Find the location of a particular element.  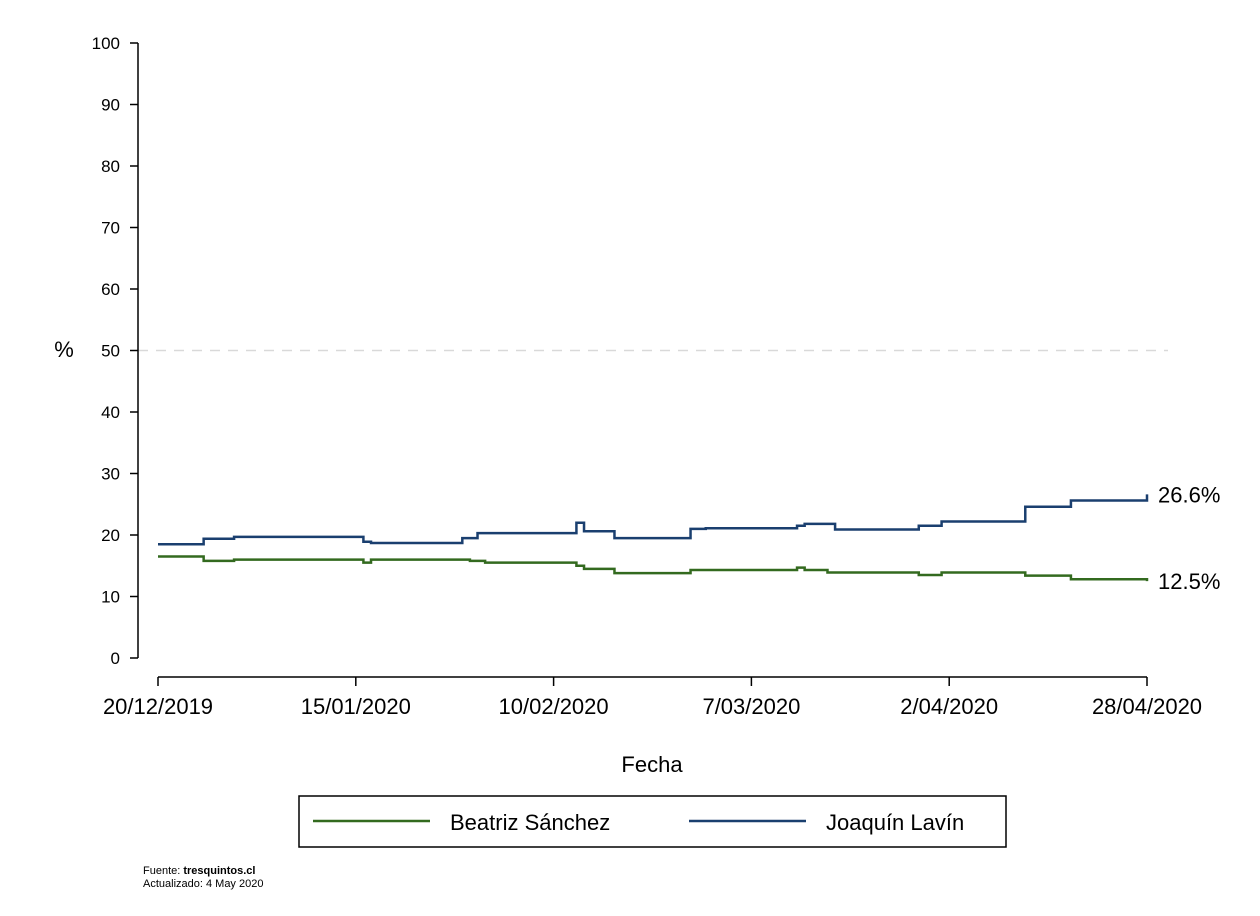

x-tick-label: 7/03/2020 is located at coordinates (751, 706).